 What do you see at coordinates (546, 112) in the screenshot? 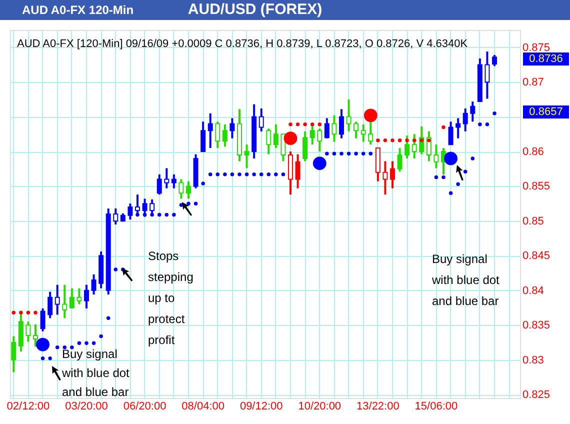
I see `text: 0.8657` at bounding box center [546, 112].